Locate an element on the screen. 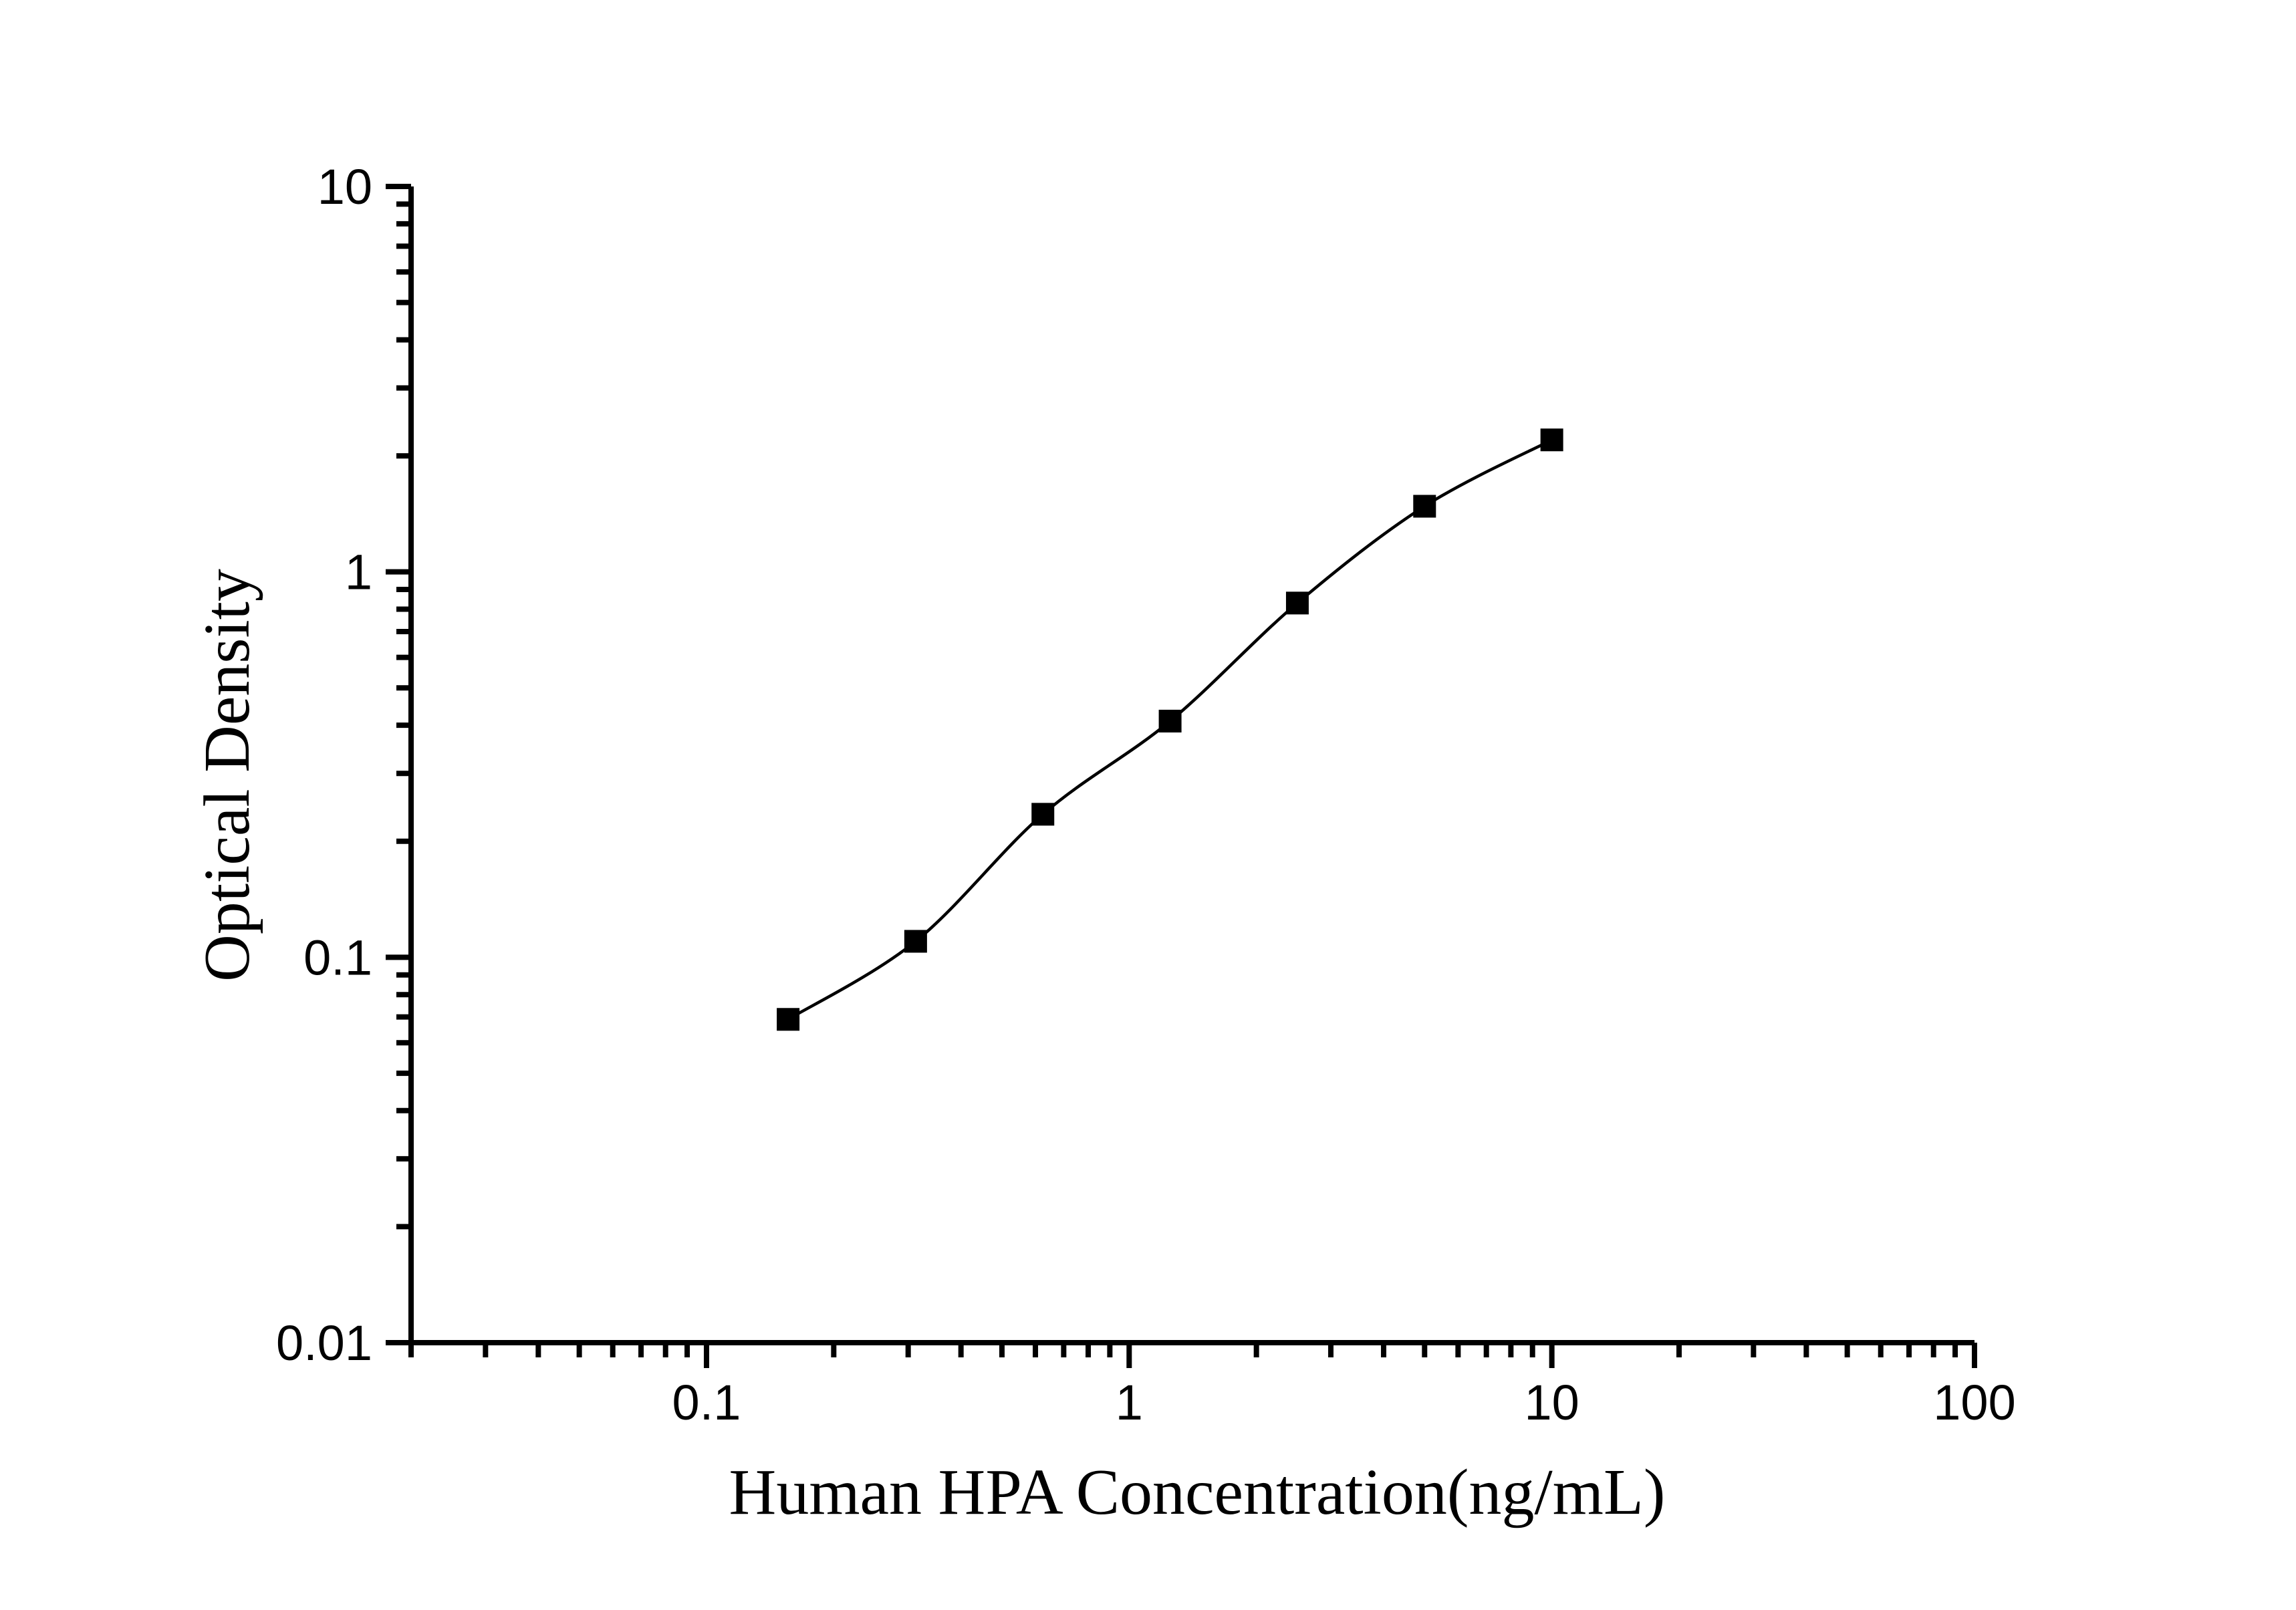  y-tick-label: 0.01 is located at coordinates (324, 1343).